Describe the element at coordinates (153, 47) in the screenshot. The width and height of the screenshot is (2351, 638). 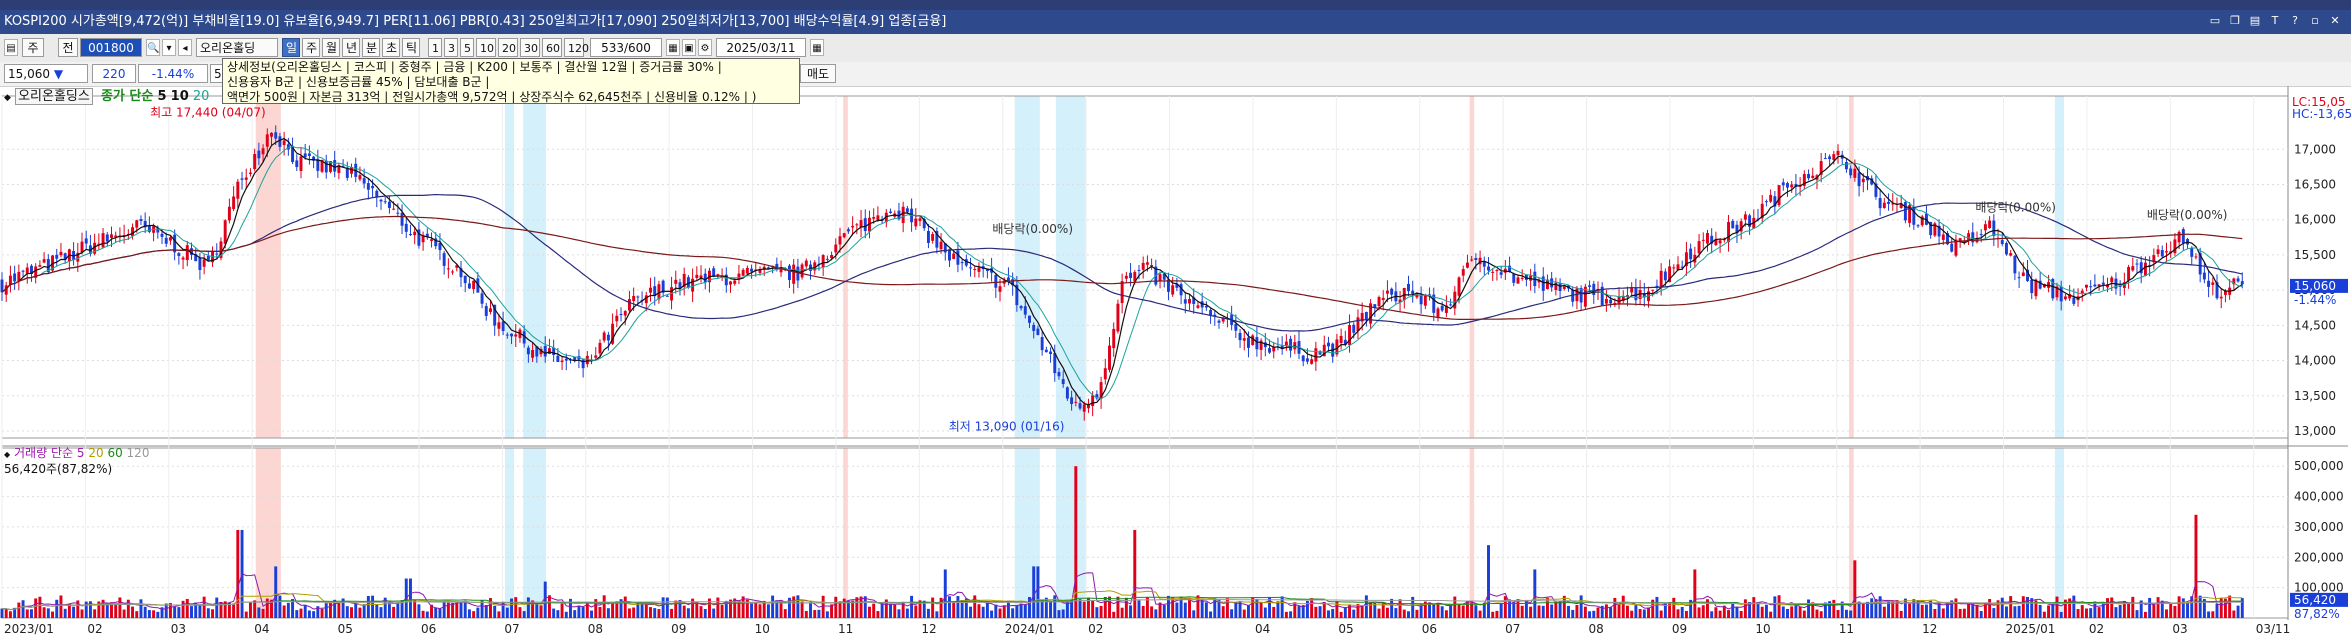
I see `search-icon: 🔍` at that location.